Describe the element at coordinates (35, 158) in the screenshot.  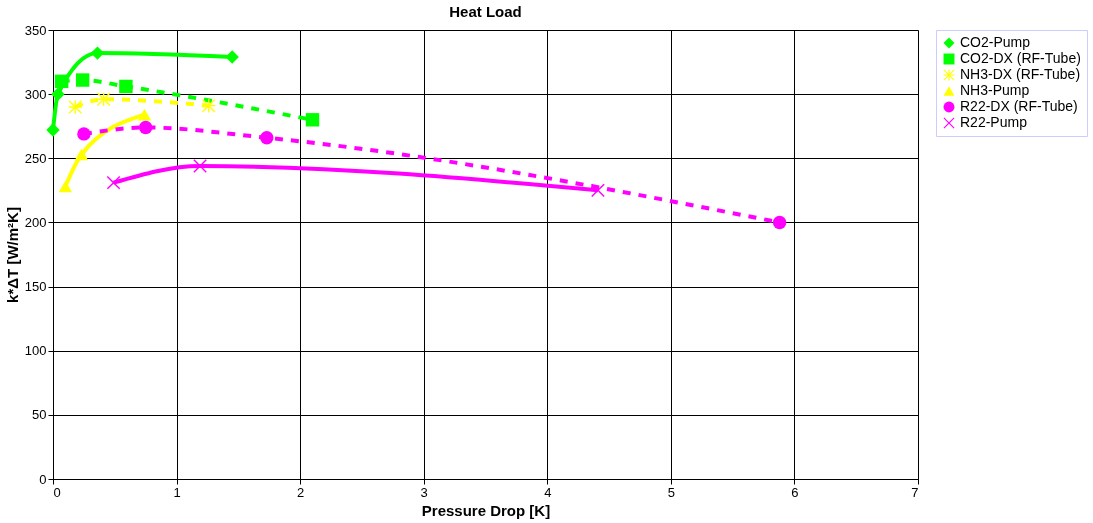
I see `y-tick-label: 250` at that location.